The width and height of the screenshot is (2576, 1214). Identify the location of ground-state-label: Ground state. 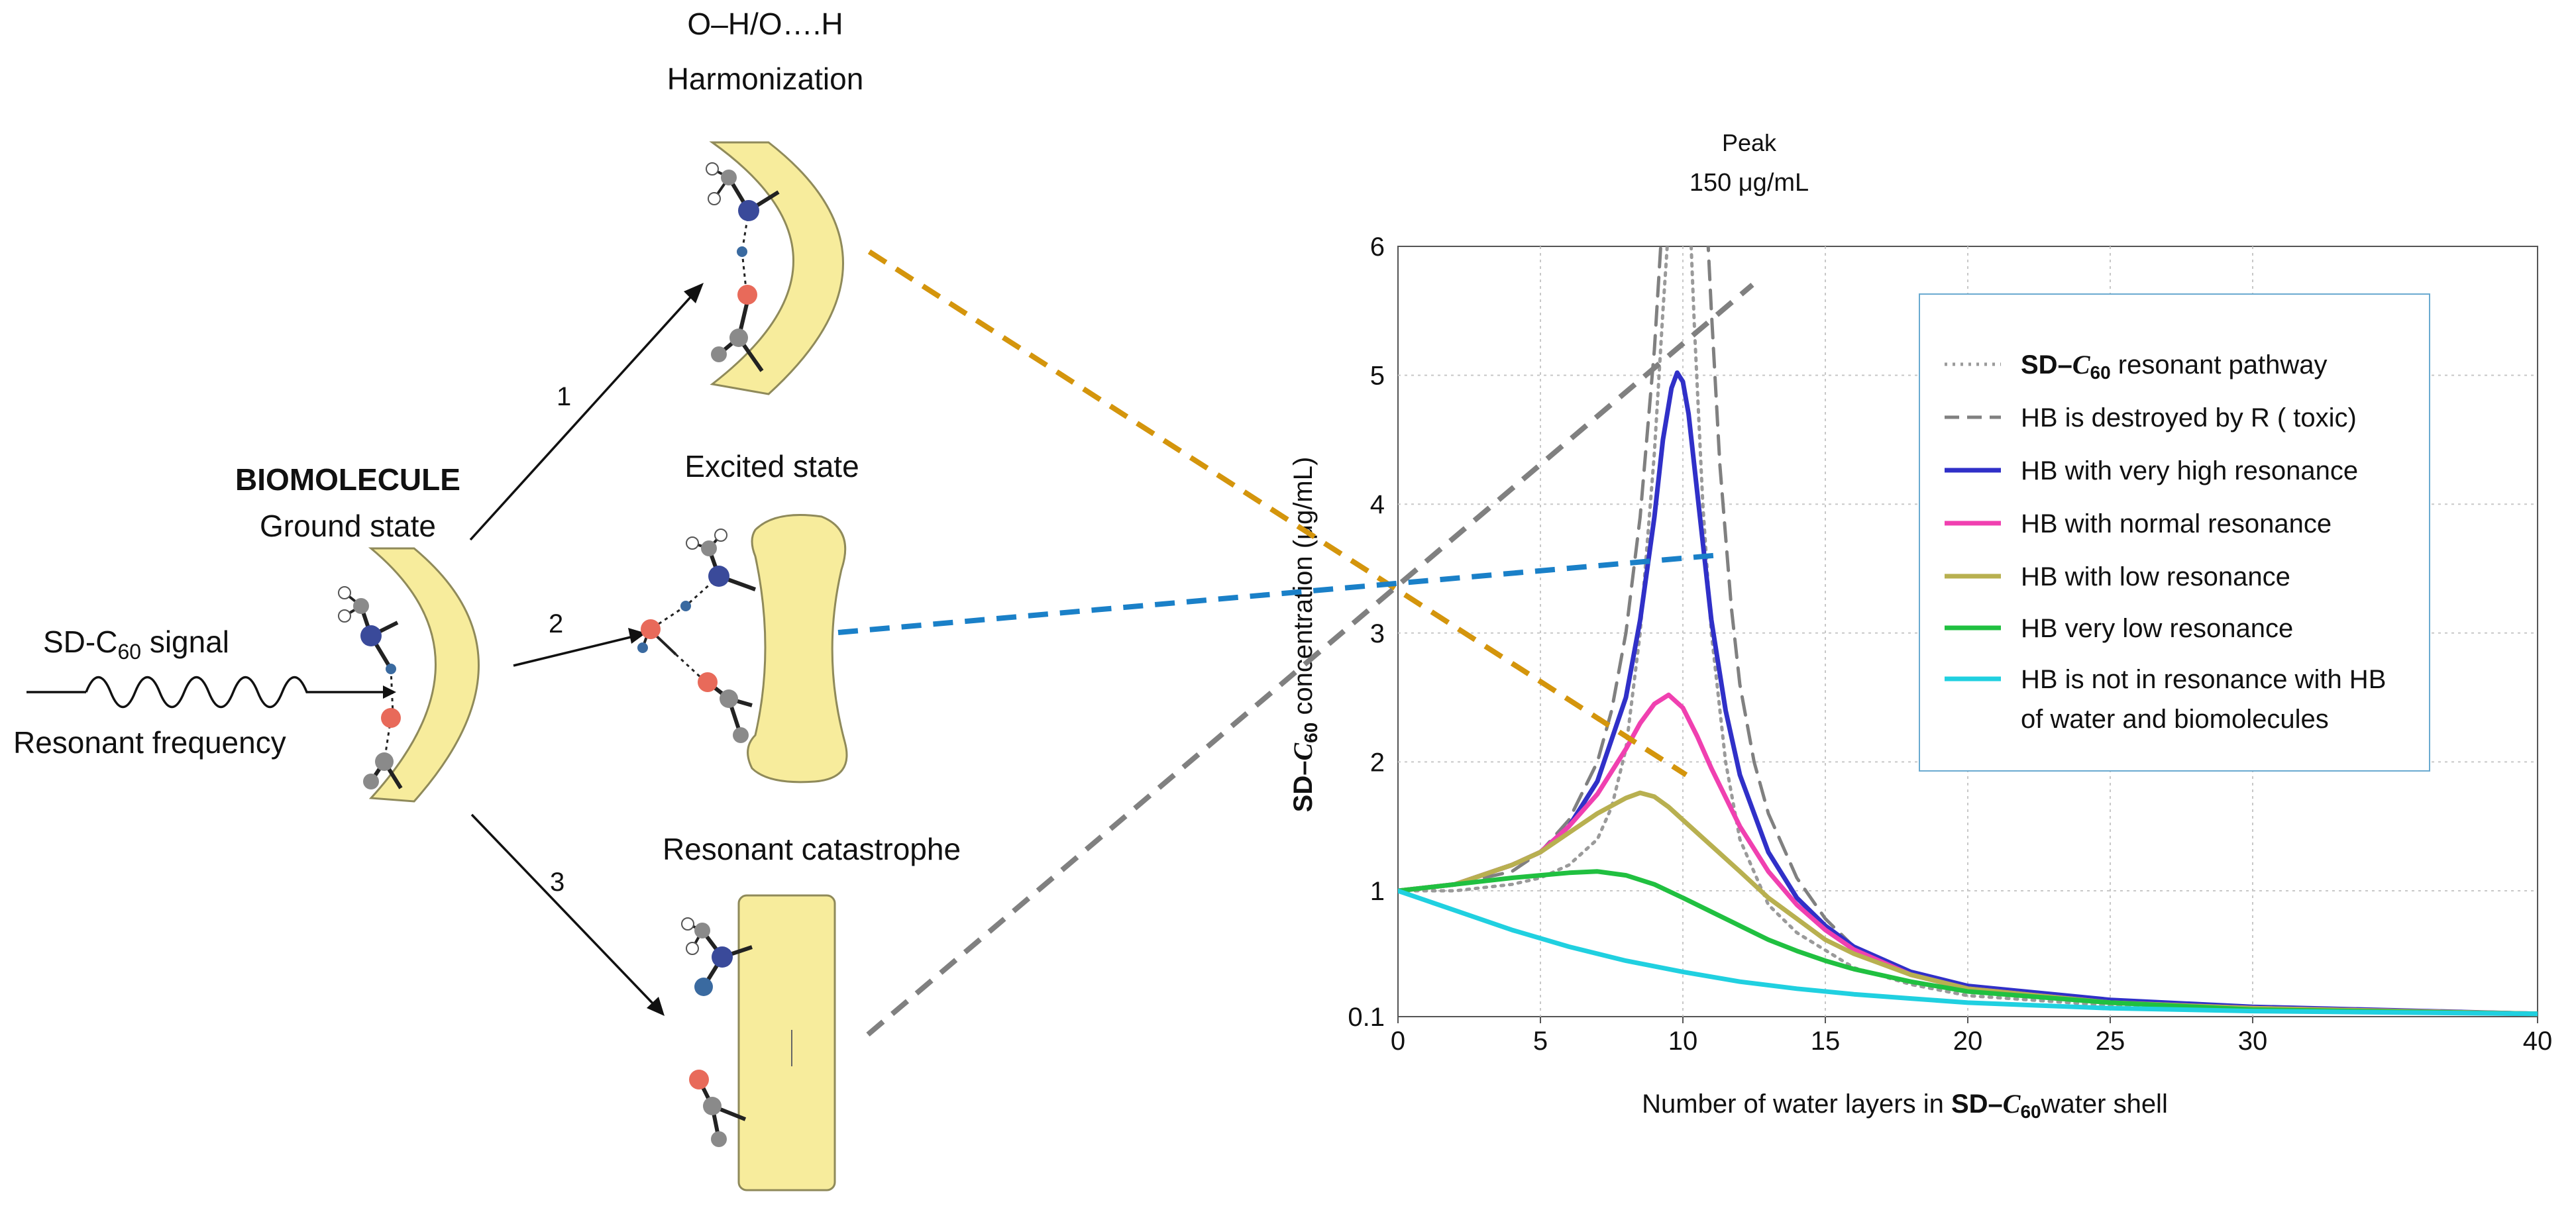
(348, 526).